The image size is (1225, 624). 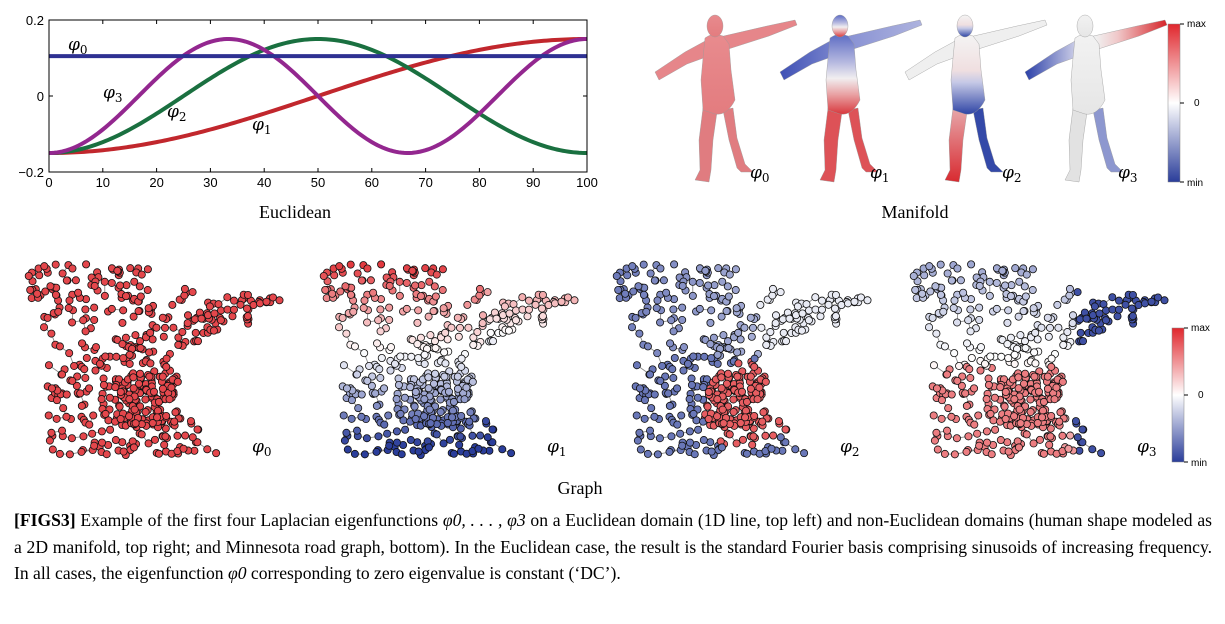 What do you see at coordinates (863, 140) in the screenshot?
I see `right-leg-shape` at bounding box center [863, 140].